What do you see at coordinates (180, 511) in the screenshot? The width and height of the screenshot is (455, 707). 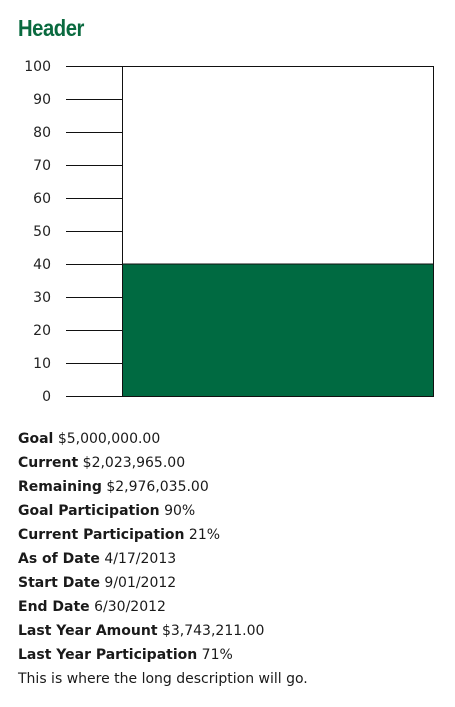 I see `goal-participation-value: 90%` at bounding box center [180, 511].